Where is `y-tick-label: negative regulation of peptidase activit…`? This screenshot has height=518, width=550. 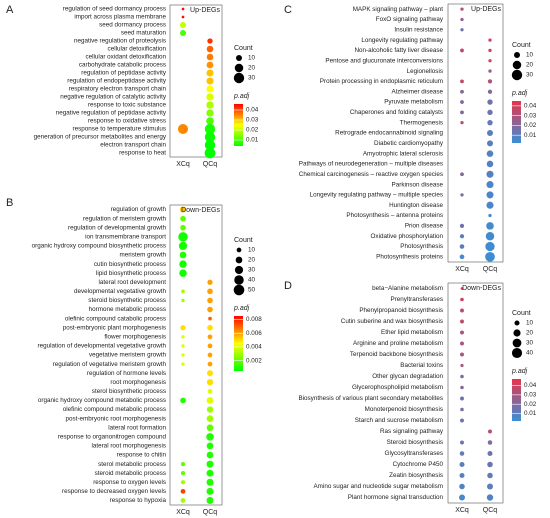 y-tick-label: negative regulation of peptidase activit… is located at coordinates (111, 113).